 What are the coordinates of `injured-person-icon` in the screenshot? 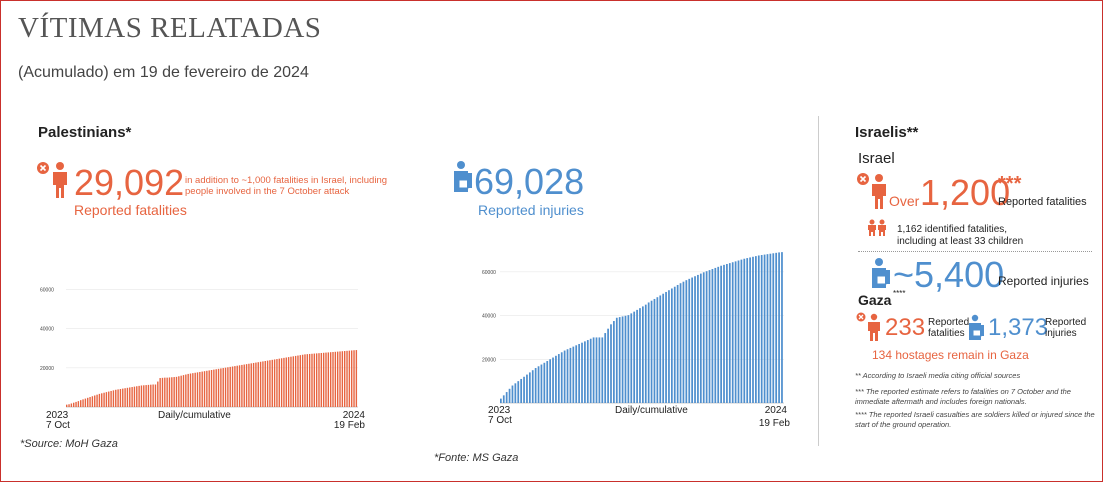 It's located at (463, 176).